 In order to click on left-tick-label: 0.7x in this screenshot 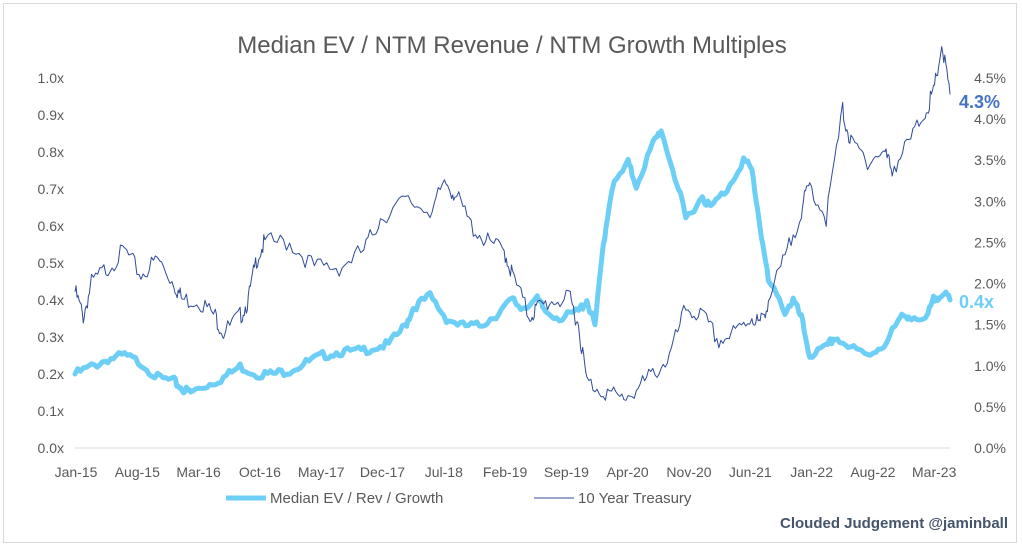, I will do `click(51, 189)`.